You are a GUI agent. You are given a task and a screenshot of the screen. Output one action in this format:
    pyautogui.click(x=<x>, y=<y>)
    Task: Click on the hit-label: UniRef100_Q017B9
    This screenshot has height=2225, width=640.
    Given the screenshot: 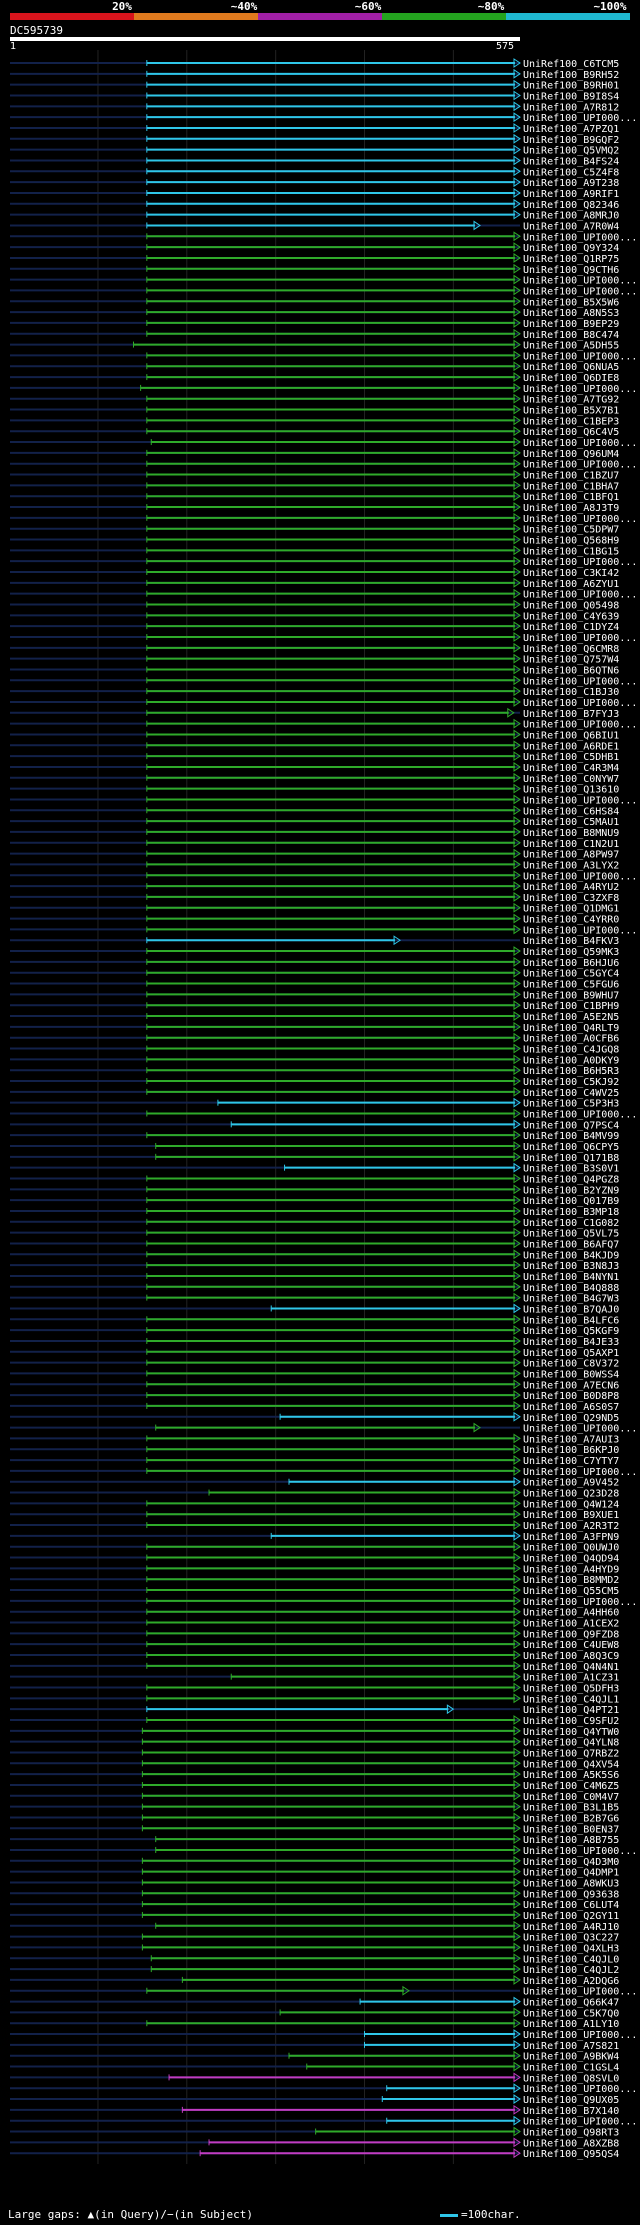 What is the action you would take?
    pyautogui.click(x=571, y=1201)
    